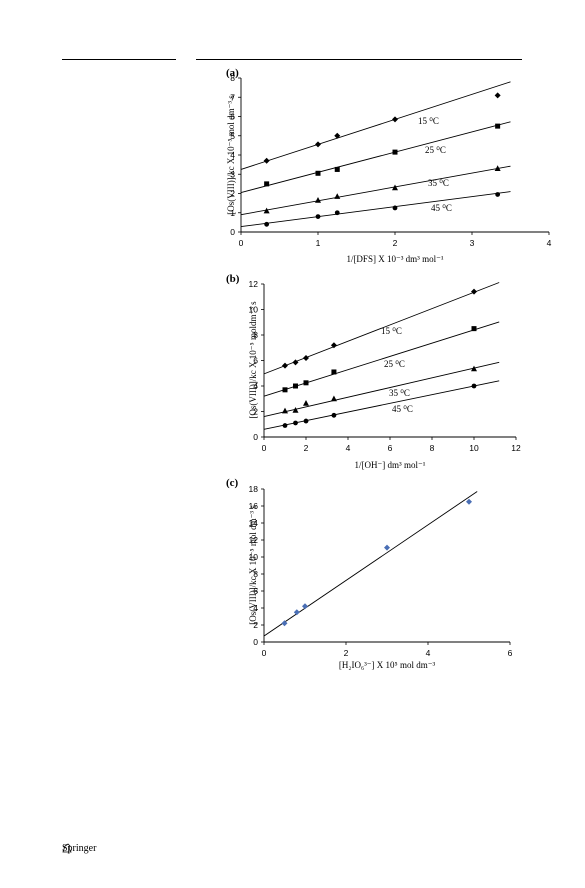  I want to click on panel-3-y-tick-label: 0, so click(255, 642).